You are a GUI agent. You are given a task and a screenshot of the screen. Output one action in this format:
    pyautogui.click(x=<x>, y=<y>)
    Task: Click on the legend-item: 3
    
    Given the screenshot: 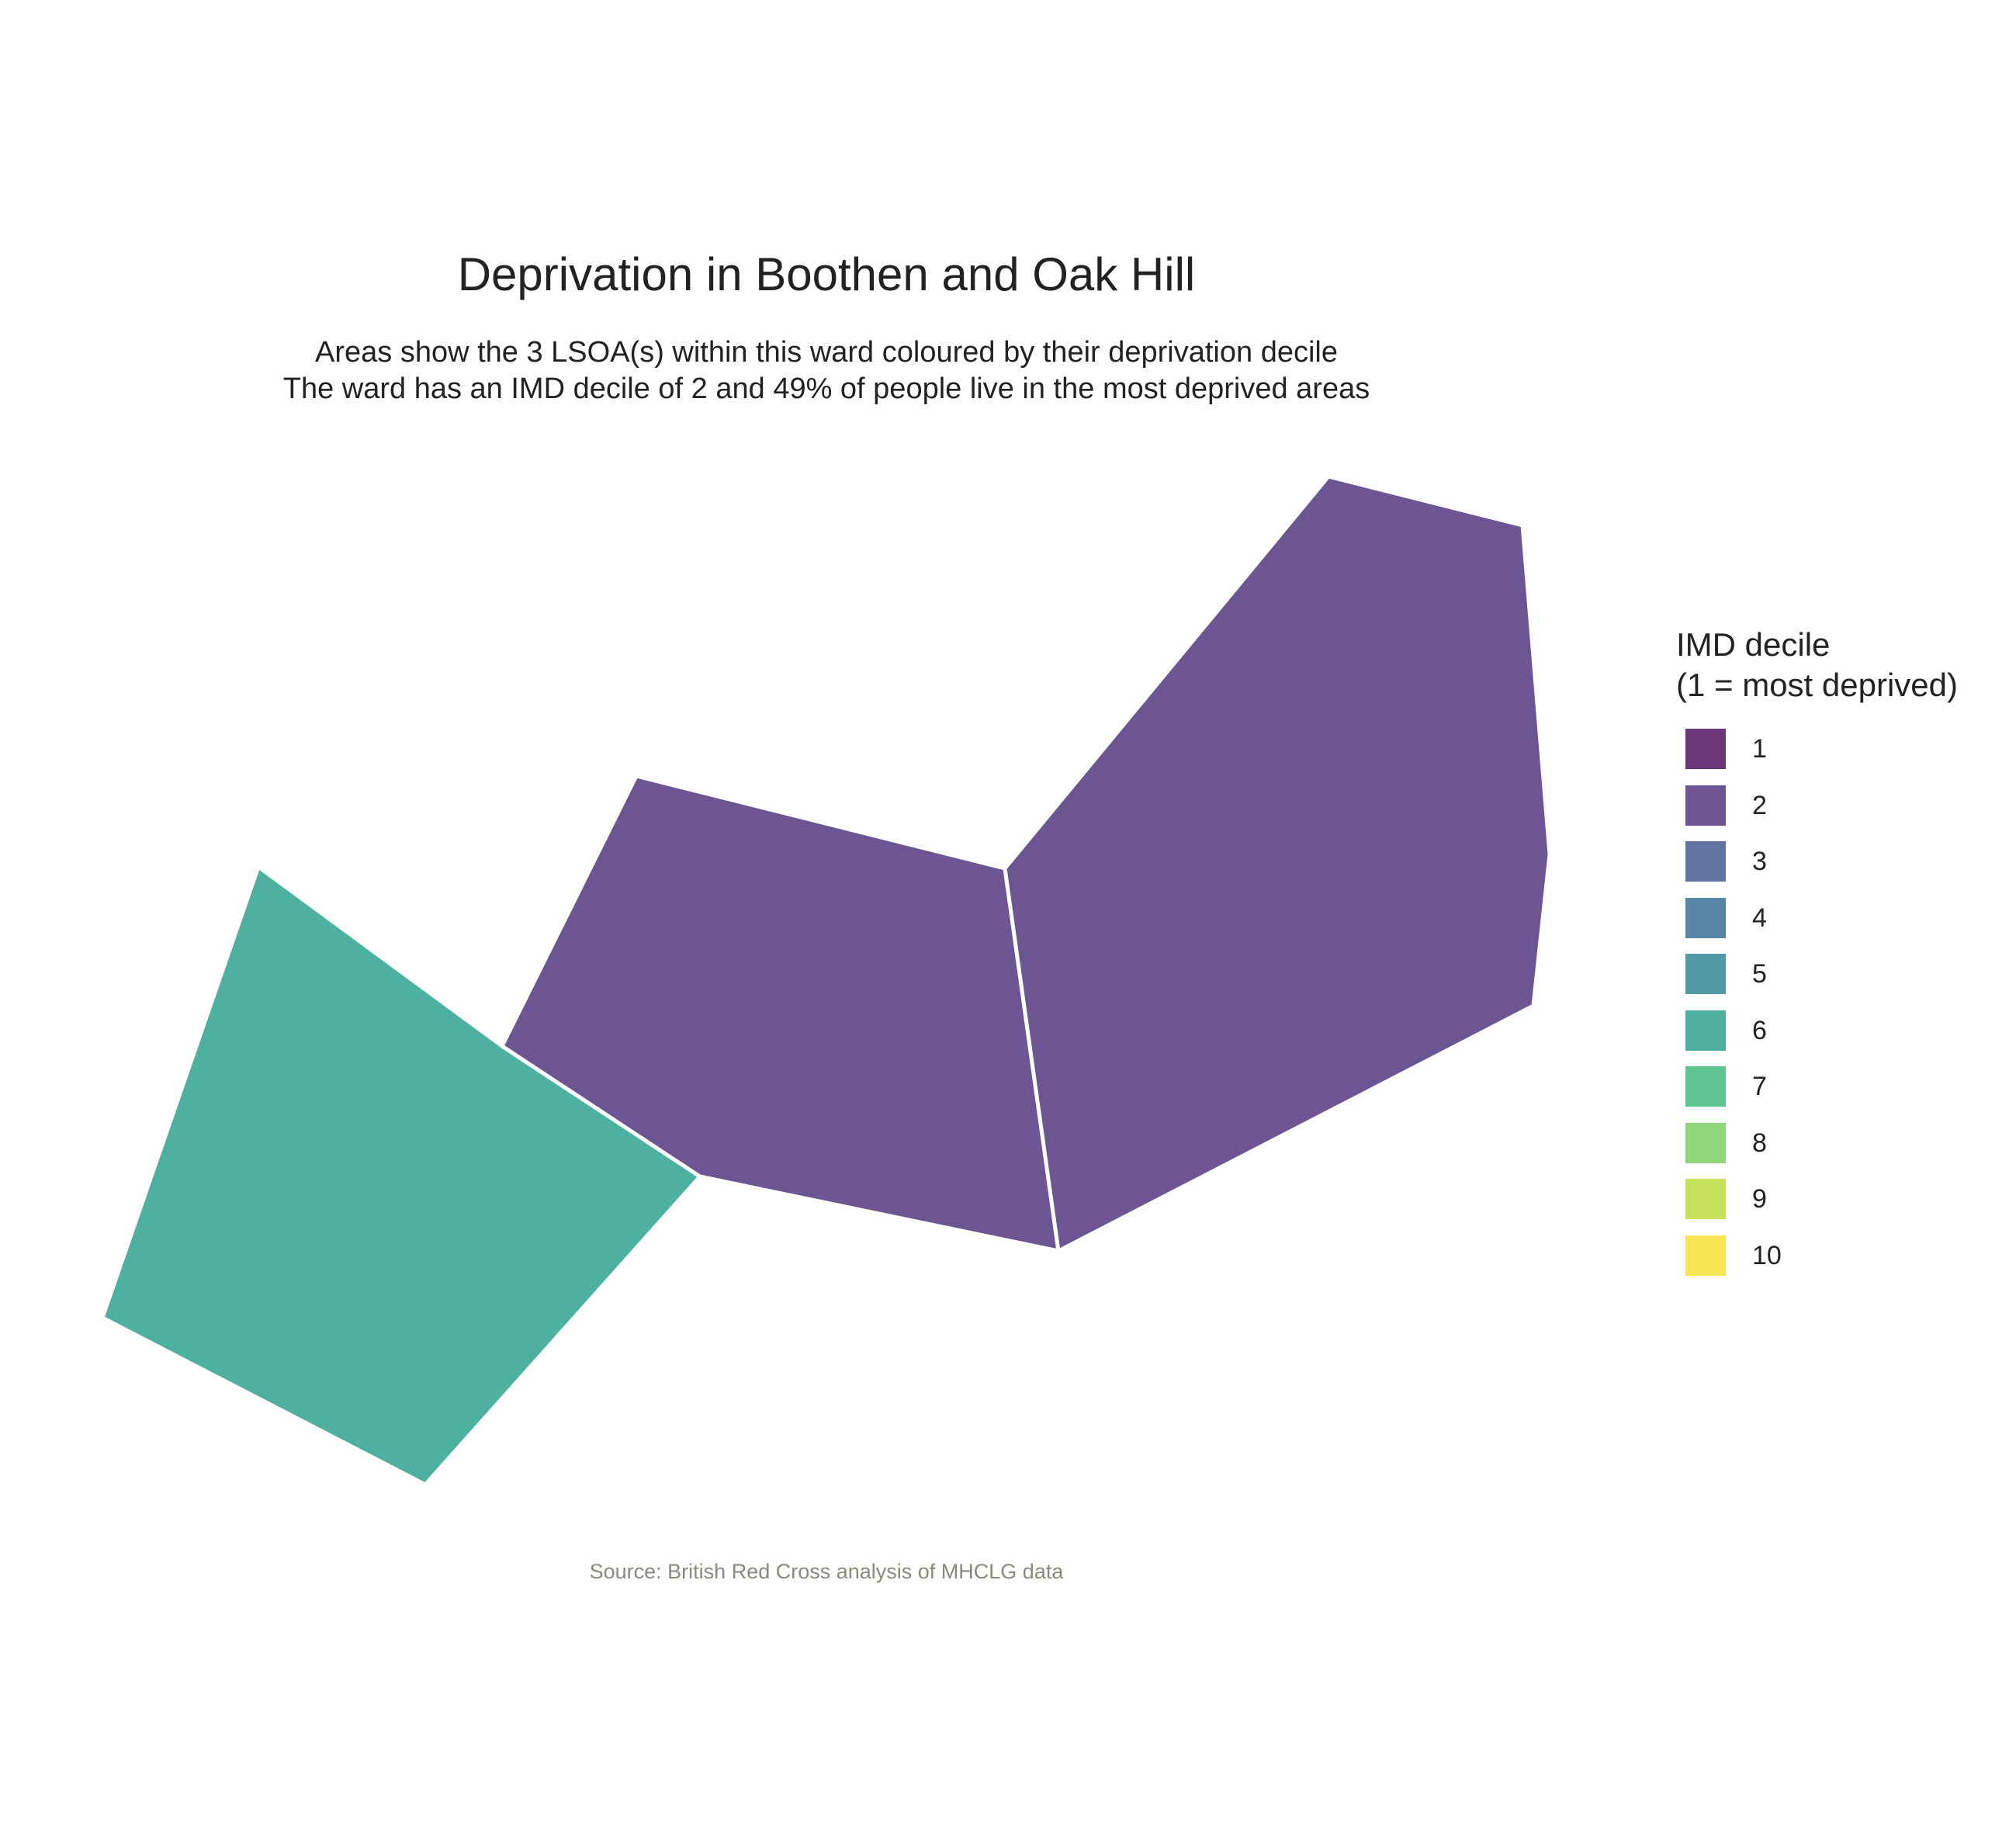 What is the action you would take?
    pyautogui.click(x=1839, y=870)
    